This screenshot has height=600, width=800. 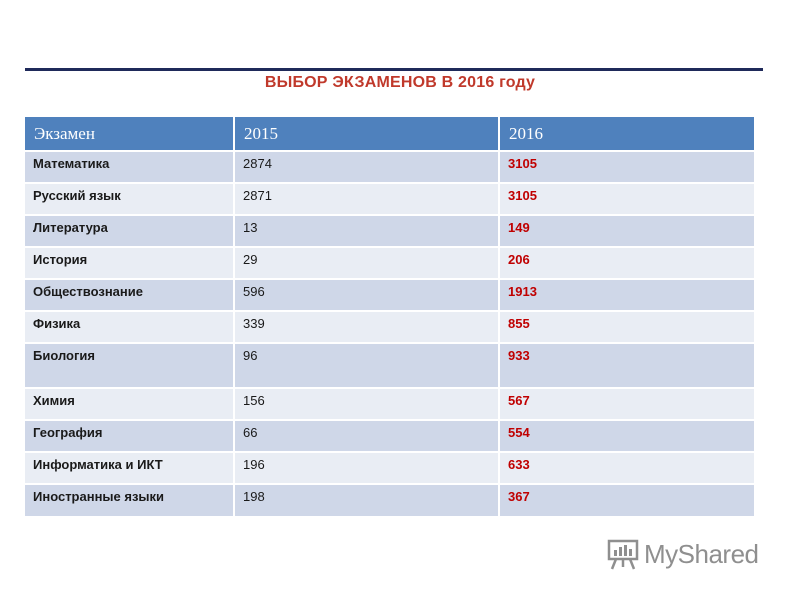 I want to click on presentation-board-icon, so click(x=623, y=554).